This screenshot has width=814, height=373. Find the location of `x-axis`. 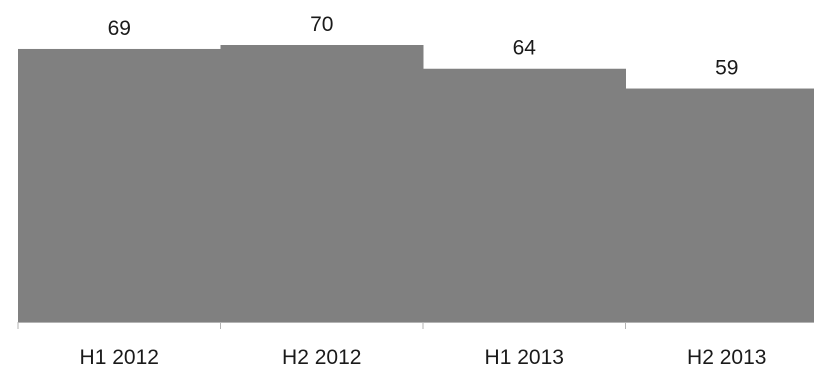

x-axis is located at coordinates (415, 325).